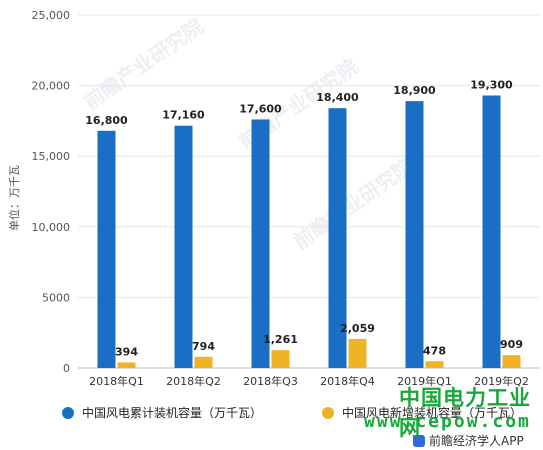  What do you see at coordinates (280, 339) in the screenshot?
I see `data-label: 1,261` at bounding box center [280, 339].